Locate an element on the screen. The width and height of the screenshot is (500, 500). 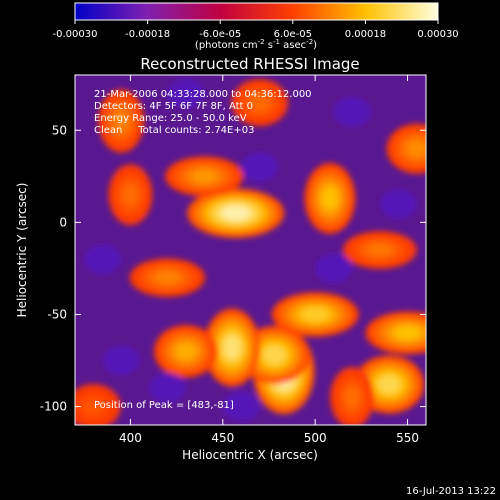
colorbar-tick-label: -0.00018 is located at coordinates (147, 34).